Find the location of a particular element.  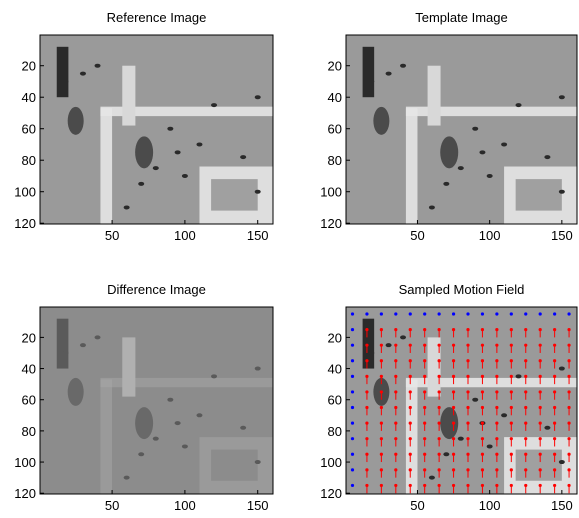

y-tick-label: 40 is located at coordinates (335, 97).